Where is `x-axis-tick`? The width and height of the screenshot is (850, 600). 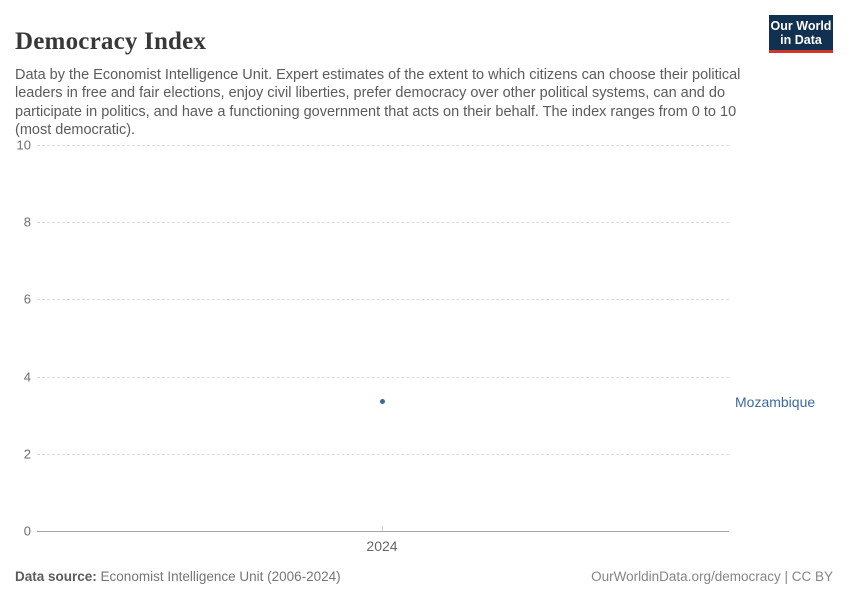 x-axis-tick is located at coordinates (382, 528).